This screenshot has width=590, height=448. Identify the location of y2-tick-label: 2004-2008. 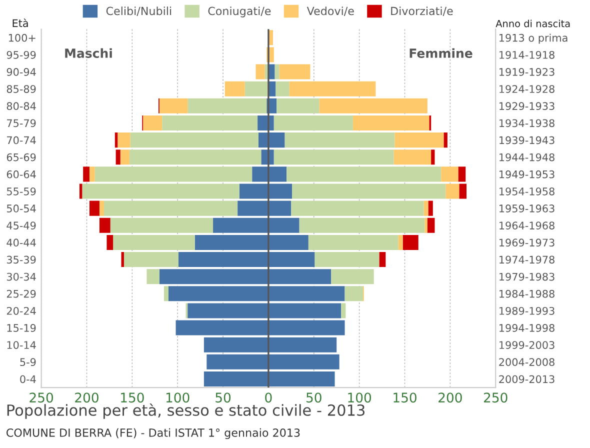
(526, 362).